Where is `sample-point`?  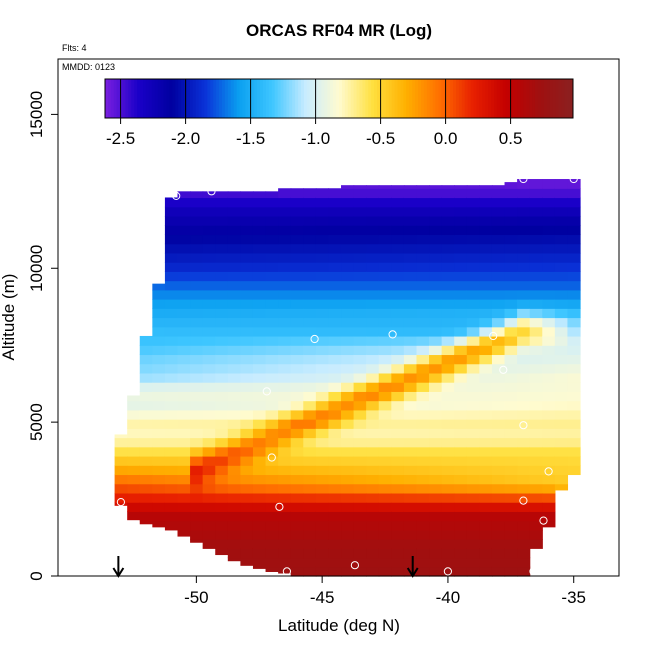 sample-point is located at coordinates (447, 571).